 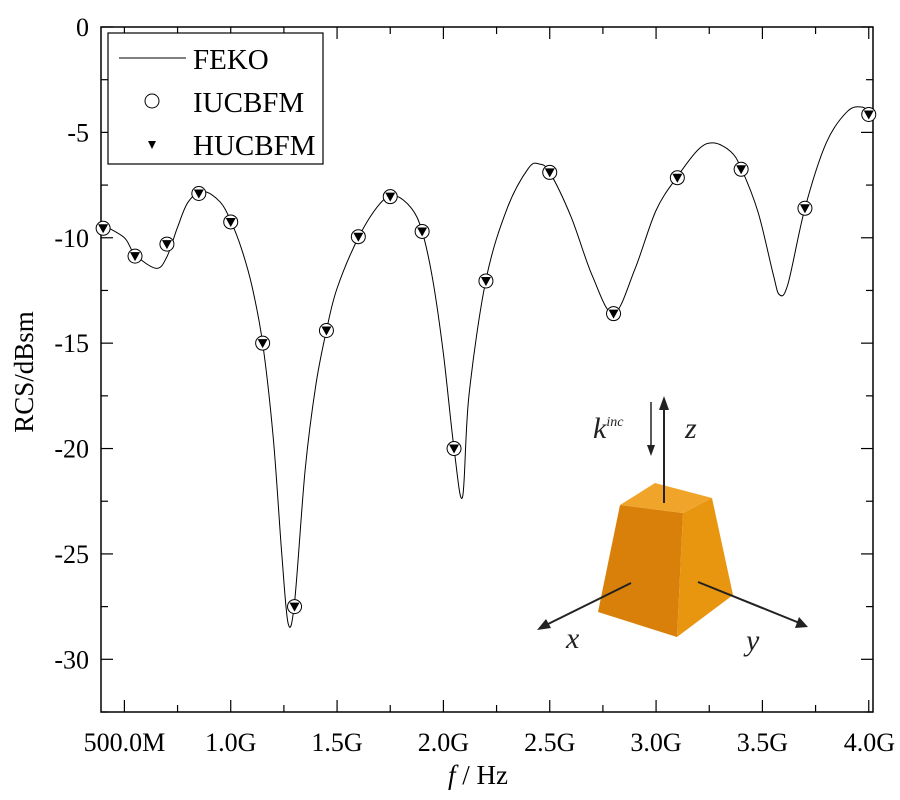 I want to click on frustum-left-face, so click(x=640, y=571).